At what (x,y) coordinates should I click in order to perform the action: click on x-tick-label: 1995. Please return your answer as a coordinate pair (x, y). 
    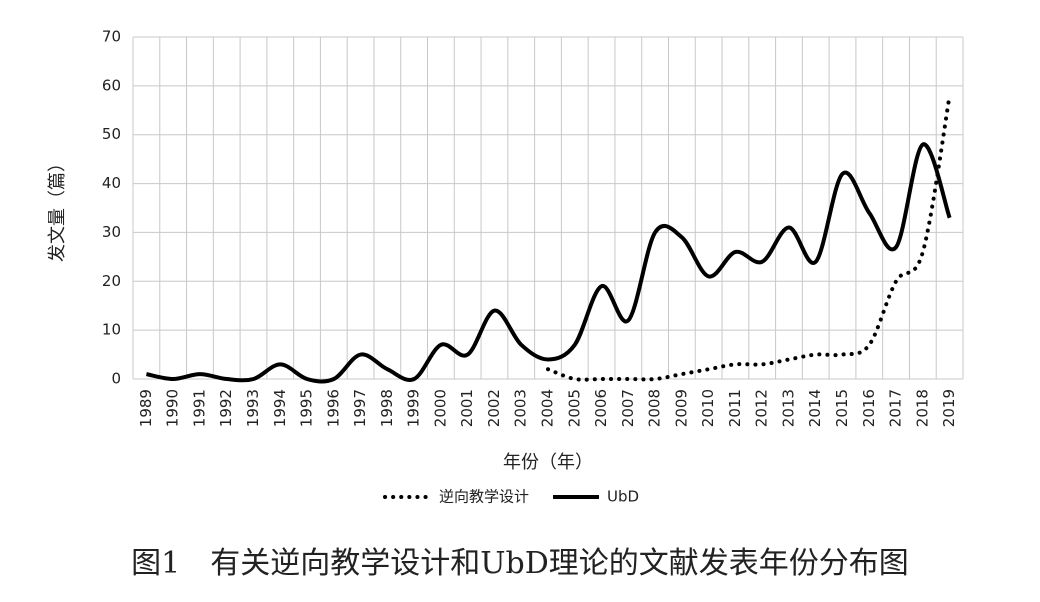
    Looking at the image, I should click on (307, 408).